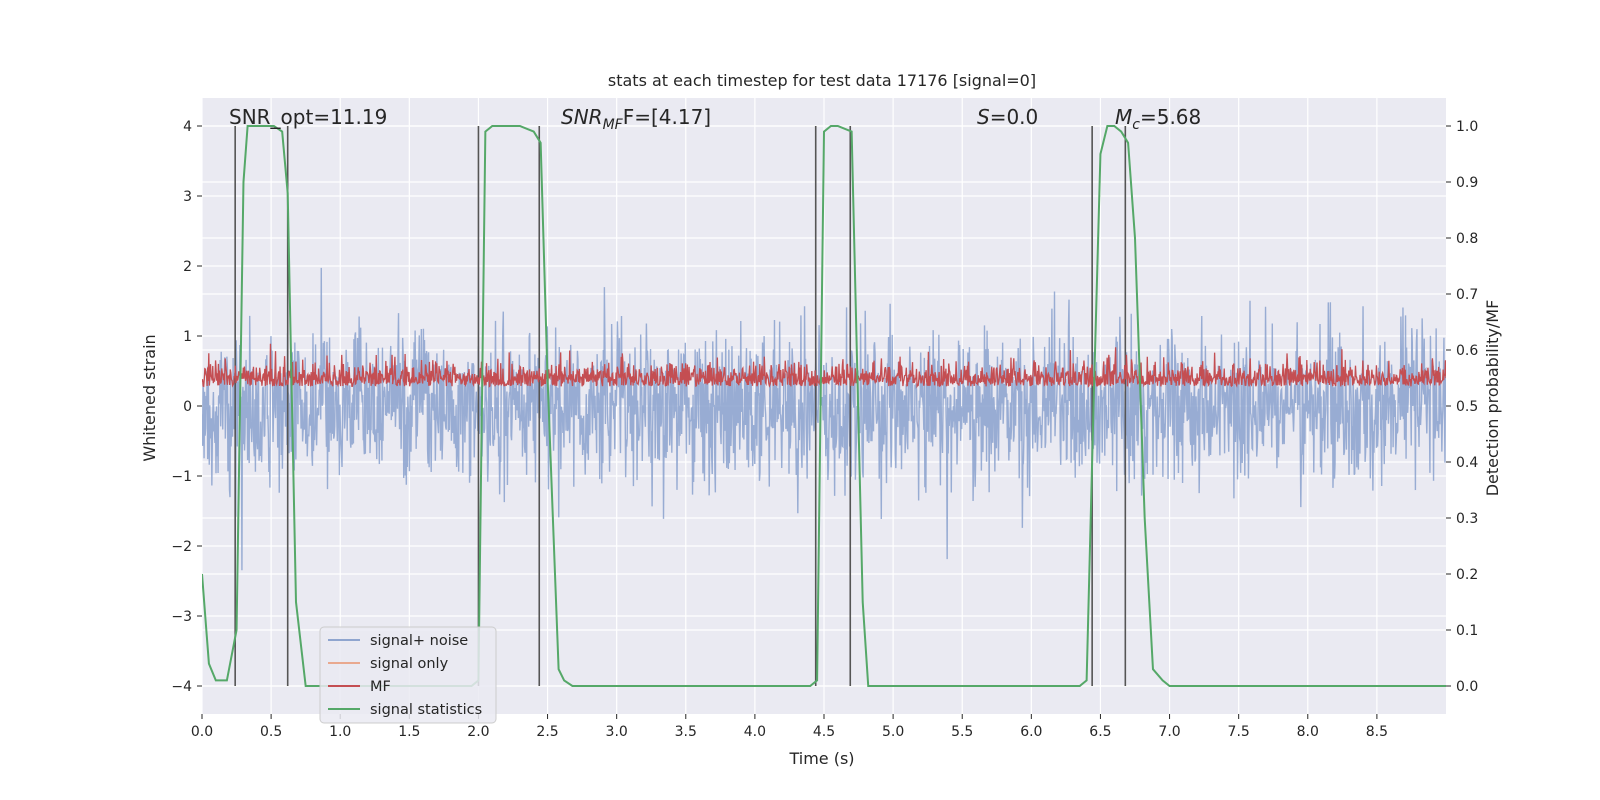  What do you see at coordinates (821, 758) in the screenshot?
I see `x-axis-label: Time (s)` at bounding box center [821, 758].